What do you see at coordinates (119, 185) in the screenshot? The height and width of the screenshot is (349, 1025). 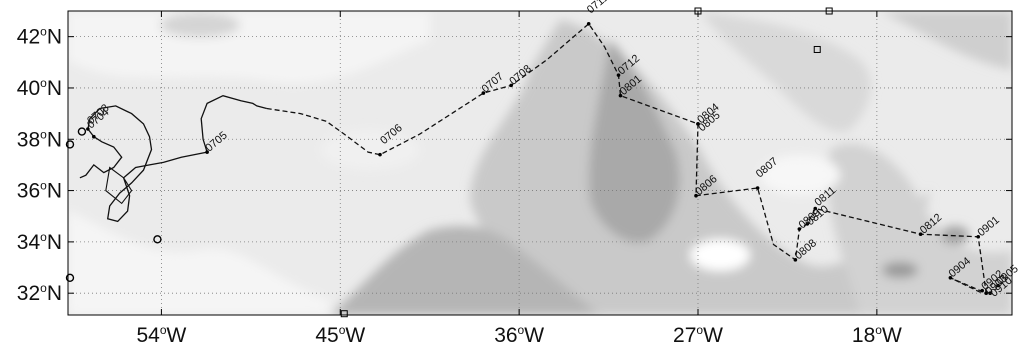 I see `track-loop-segment` at bounding box center [119, 185].